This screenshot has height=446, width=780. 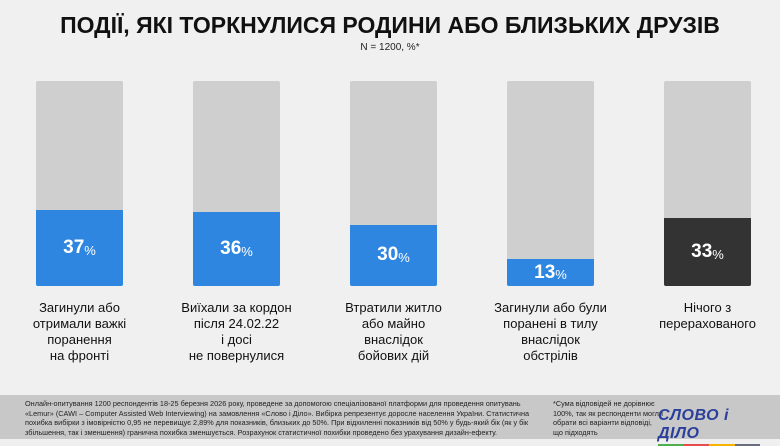 I want to click on logo-text: СЛОВО і ДІЛО, so click(x=693, y=424).